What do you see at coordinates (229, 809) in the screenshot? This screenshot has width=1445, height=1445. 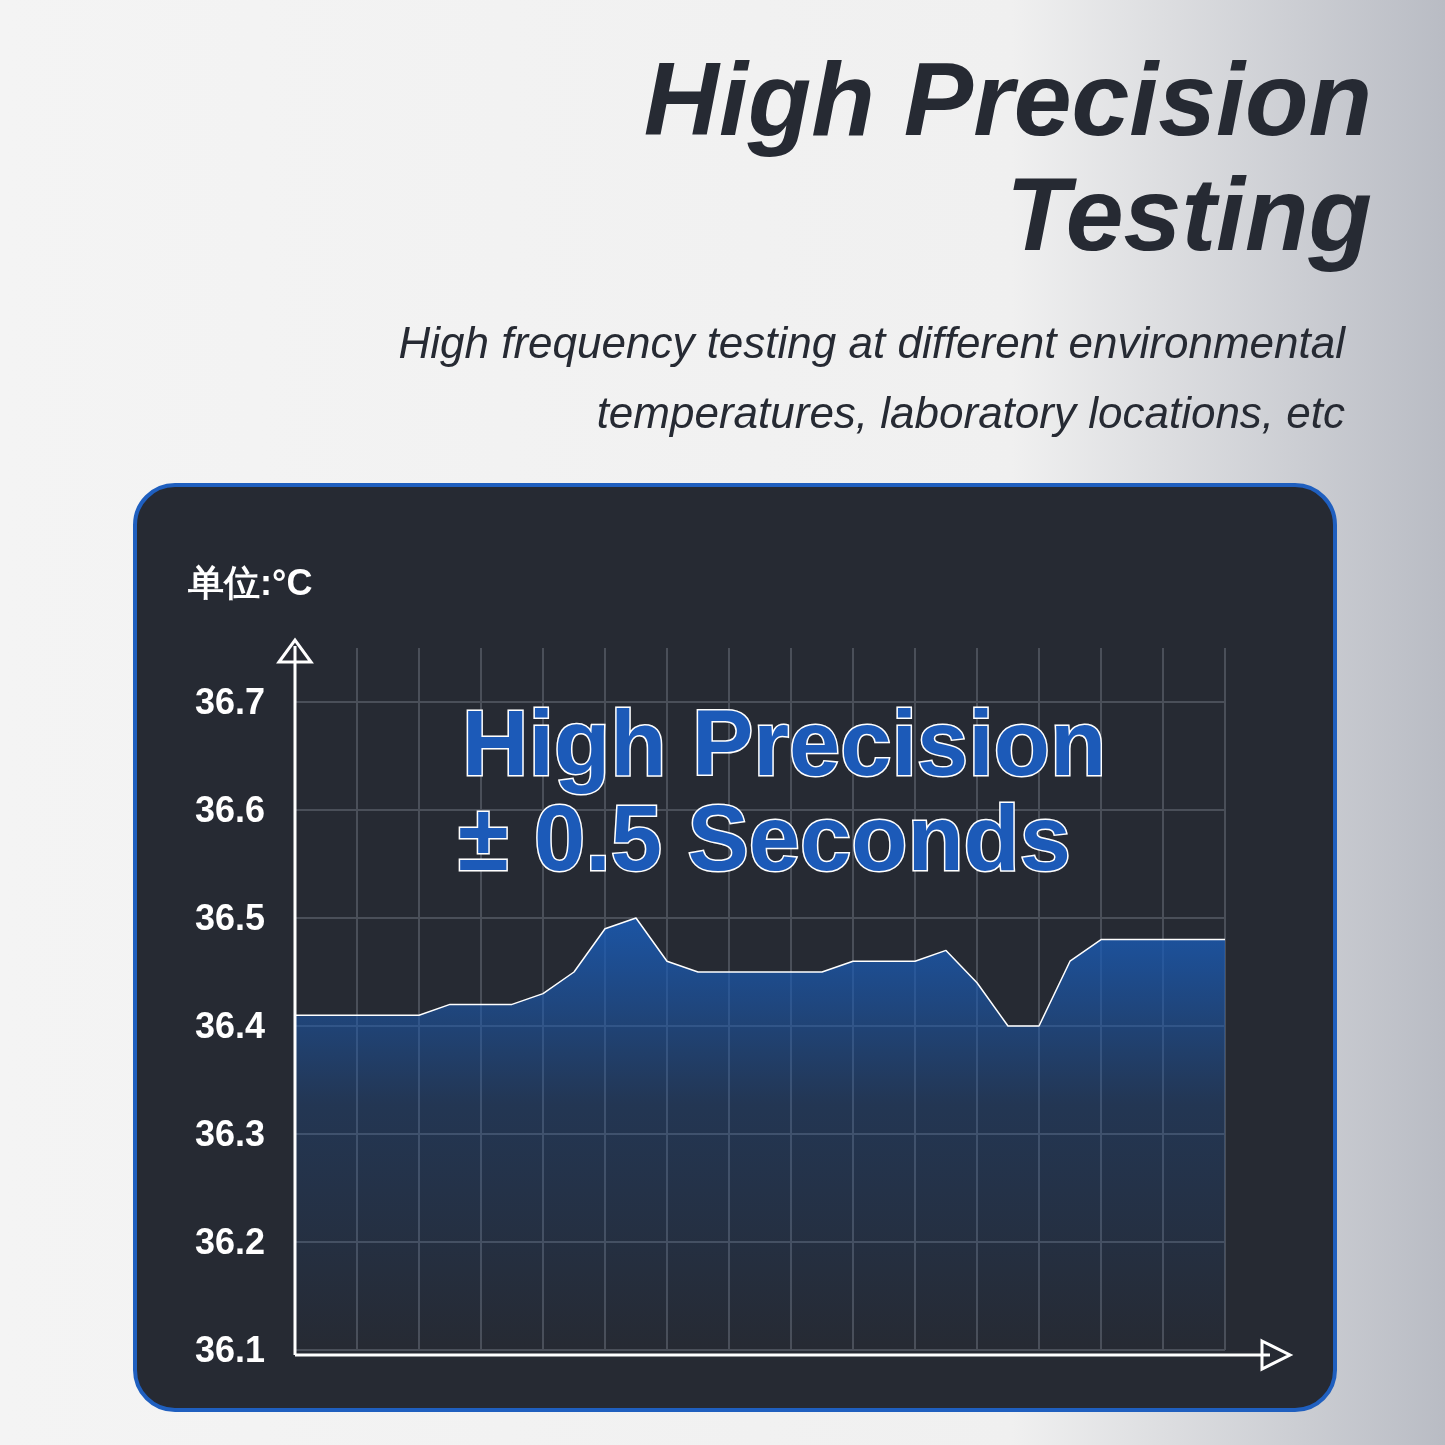 I see `y-tick-label: 36.6` at bounding box center [229, 809].